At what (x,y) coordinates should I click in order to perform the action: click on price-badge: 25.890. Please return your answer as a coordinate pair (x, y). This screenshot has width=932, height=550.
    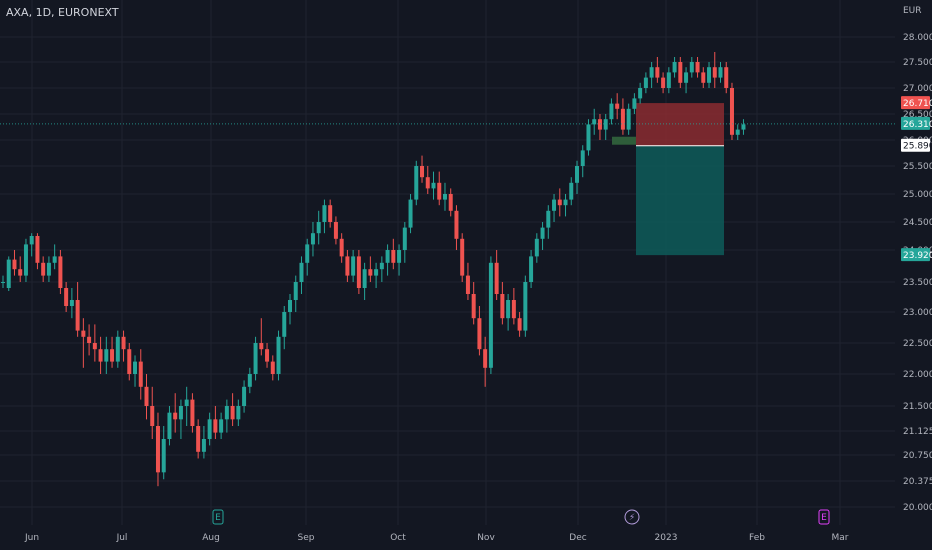
    Looking at the image, I should click on (916, 145).